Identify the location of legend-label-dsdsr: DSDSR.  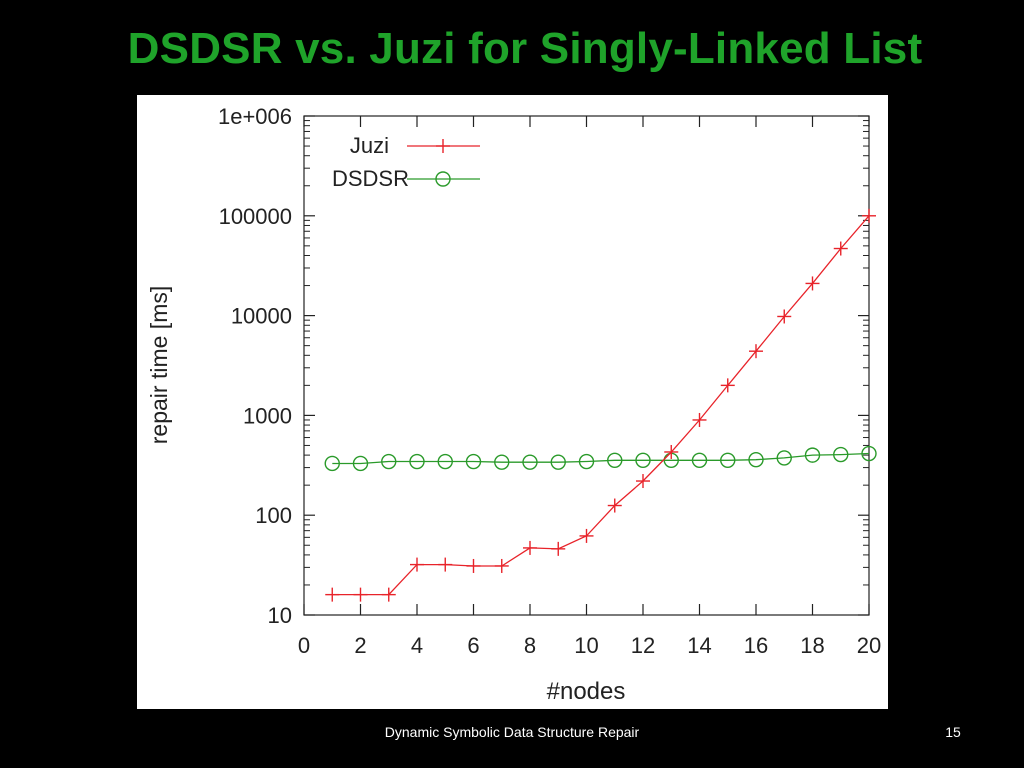
(370, 178).